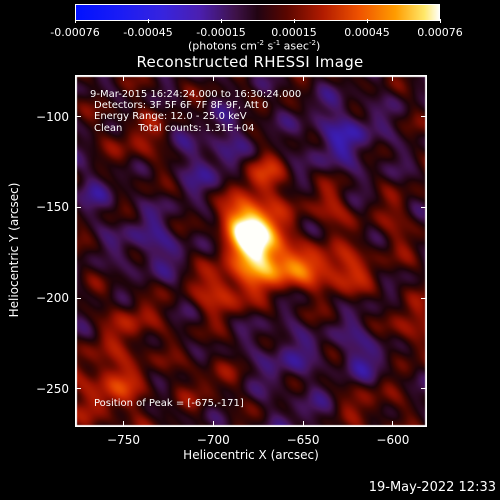  I want to click on x-axis-label: Heliocentric X (arcsec), so click(251, 455).